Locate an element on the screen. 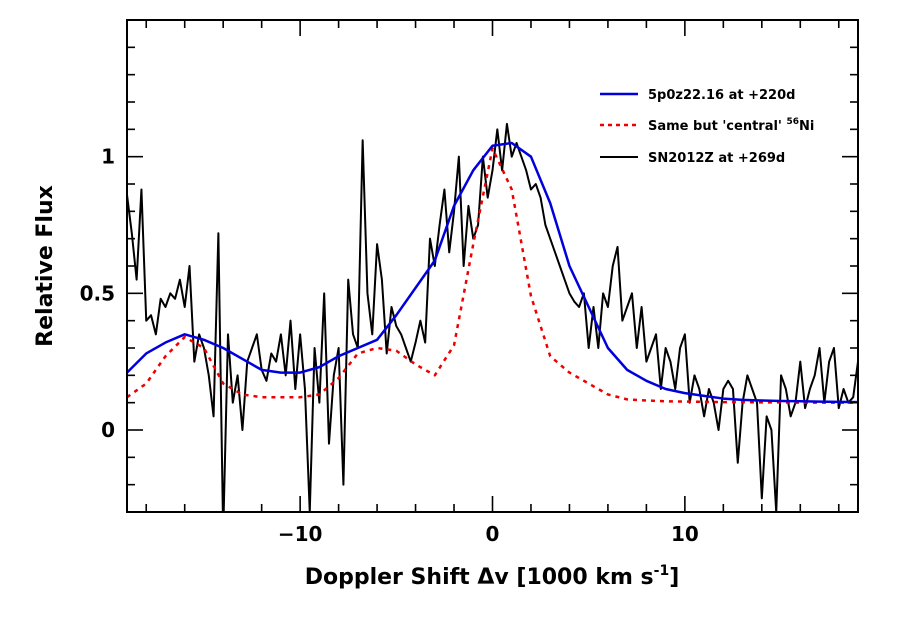  x-axis-title-main: Doppler Shift Δv [1000 km s is located at coordinates (479, 577).